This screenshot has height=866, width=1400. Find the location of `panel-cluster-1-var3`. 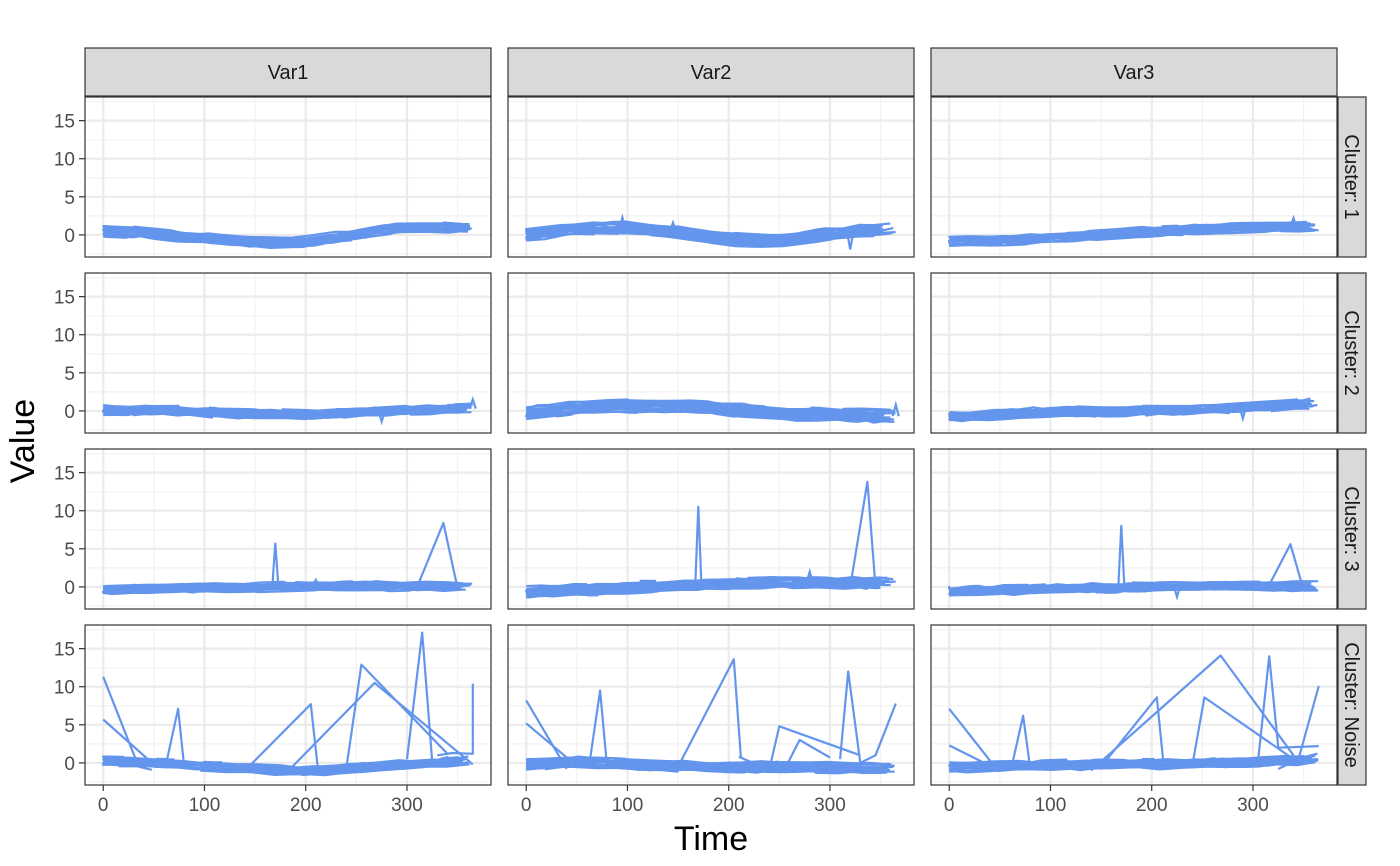

panel-cluster-1-var3 is located at coordinates (1134, 177).